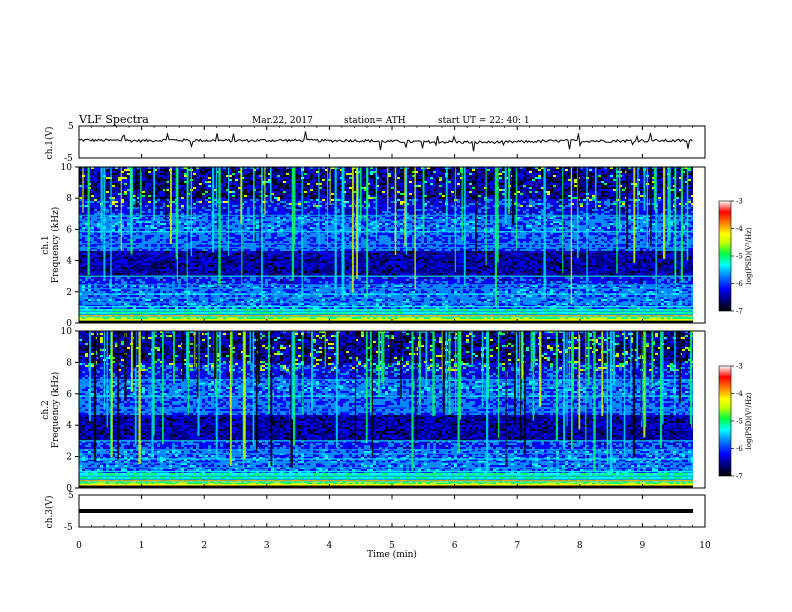 The width and height of the screenshot is (792, 612). I want to click on ch2-spectrogram-ylabel-top: ch.2, so click(46, 409).